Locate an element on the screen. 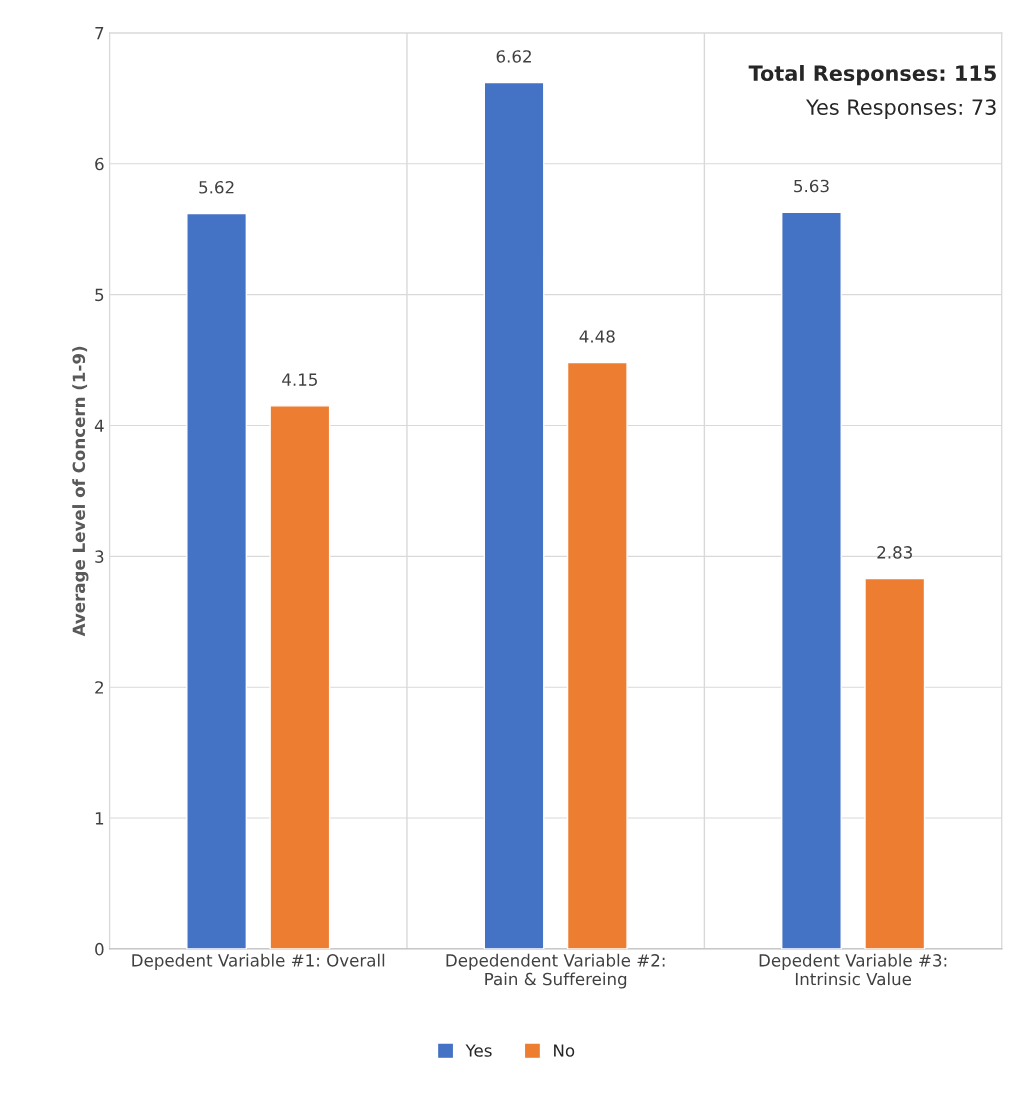 The image size is (1014, 1097). y-tick-label: 5 is located at coordinates (99, 295).